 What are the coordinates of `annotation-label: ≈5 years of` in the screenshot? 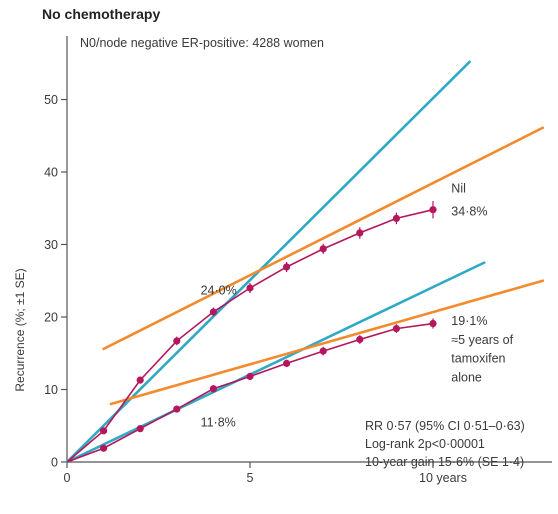 It's located at (482, 340).